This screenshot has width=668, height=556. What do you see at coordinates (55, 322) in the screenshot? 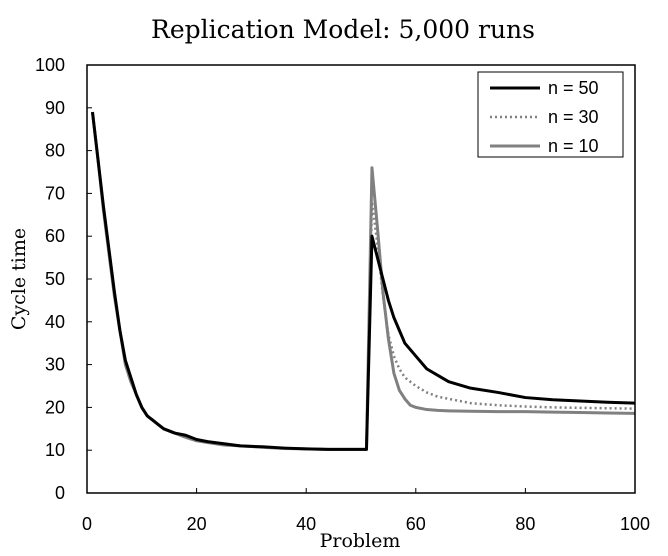
I see `y-tick-label: 40` at bounding box center [55, 322].